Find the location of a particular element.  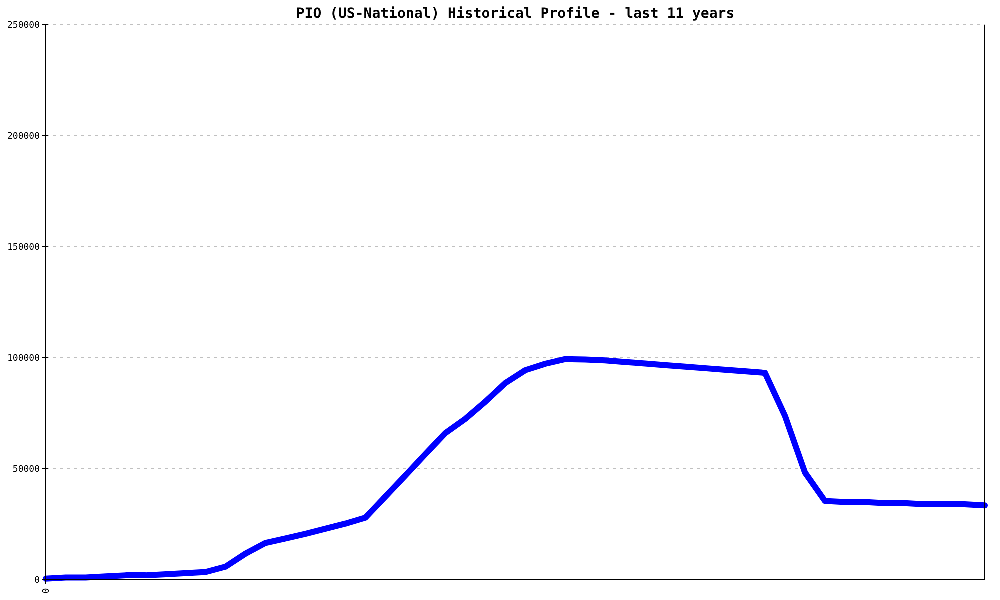

y-tick-label: 150000 is located at coordinates (23, 248).